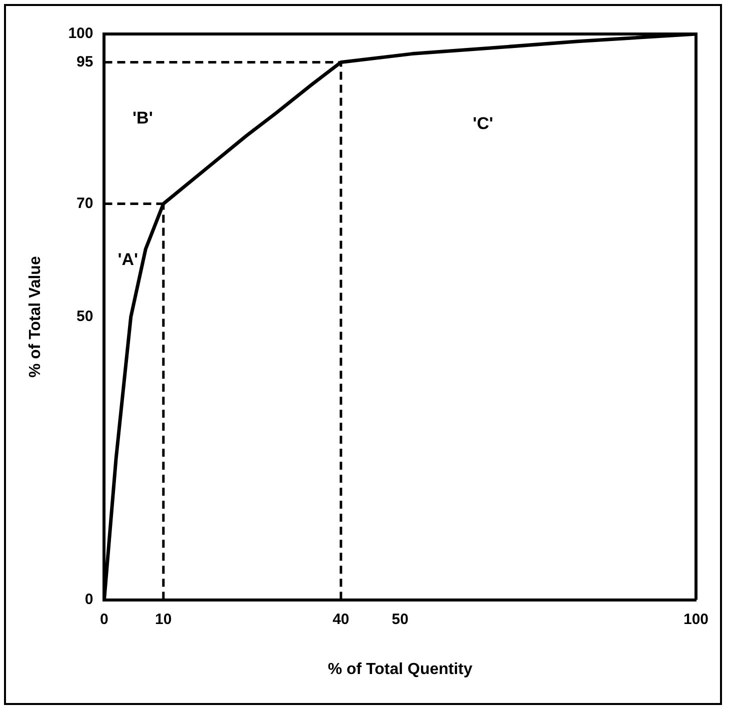 The width and height of the screenshot is (730, 713). I want to click on y-tick-label: 70, so click(85, 203).